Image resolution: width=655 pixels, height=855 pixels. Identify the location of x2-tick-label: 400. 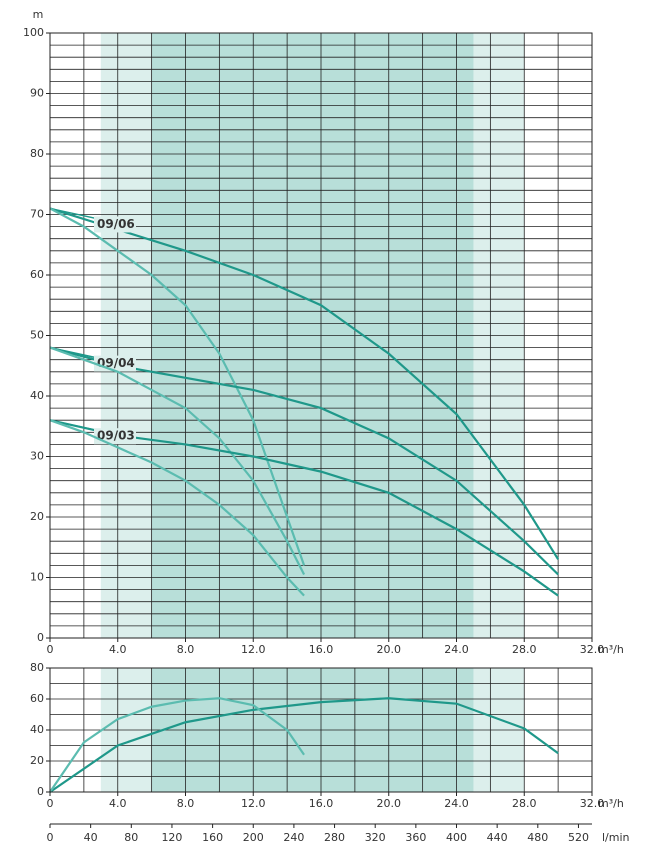
(456, 837).